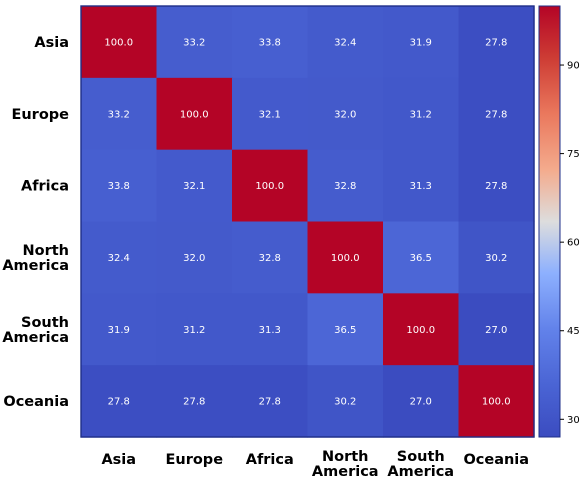 This screenshot has height=481, width=582. I want to click on colorbar, so click(549, 221).